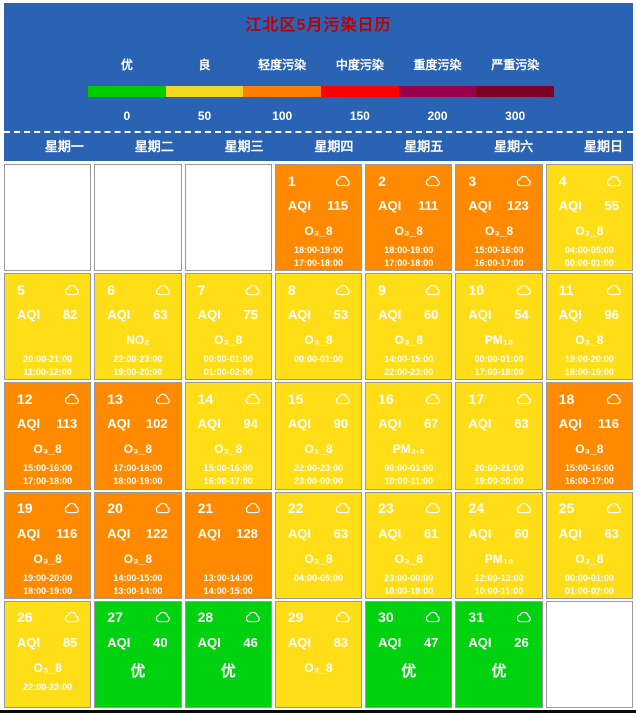 This screenshot has width=636, height=719. What do you see at coordinates (498, 205) in the screenshot?
I see `aqi-row: AQI 123` at bounding box center [498, 205].